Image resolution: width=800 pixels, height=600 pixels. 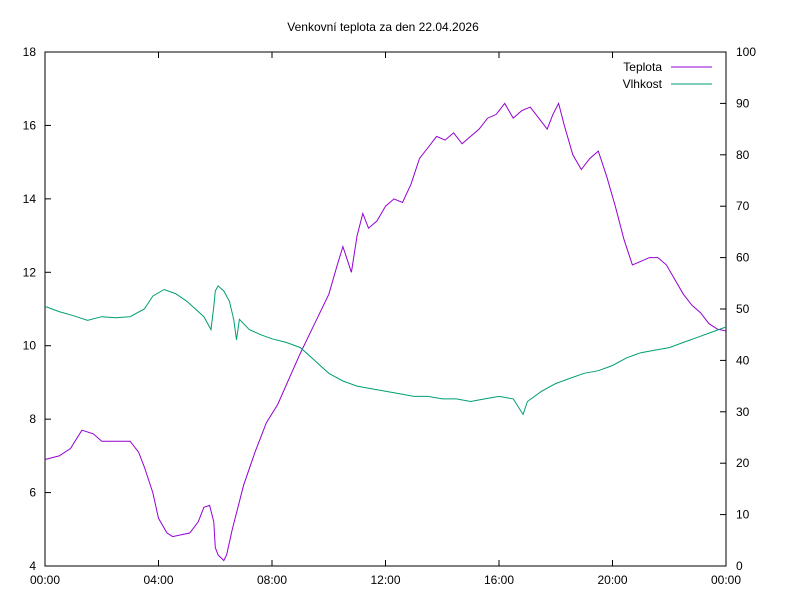 What do you see at coordinates (743, 515) in the screenshot?
I see `y-right-tick-label: 10` at bounding box center [743, 515].